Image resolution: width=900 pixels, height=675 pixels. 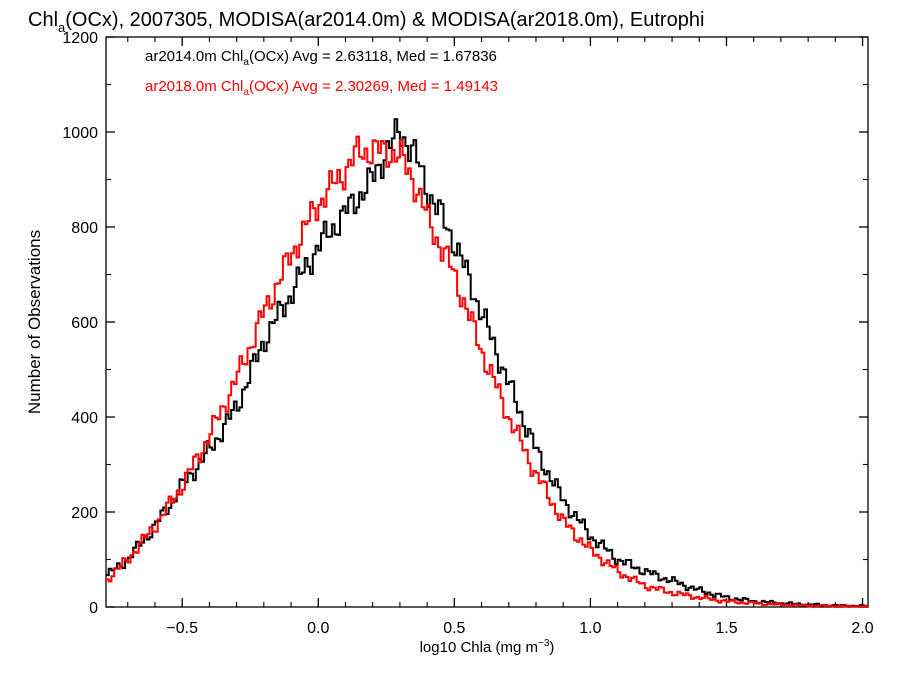 What do you see at coordinates (80, 38) in the screenshot?
I see `y-tick-label: 1200` at bounding box center [80, 38].